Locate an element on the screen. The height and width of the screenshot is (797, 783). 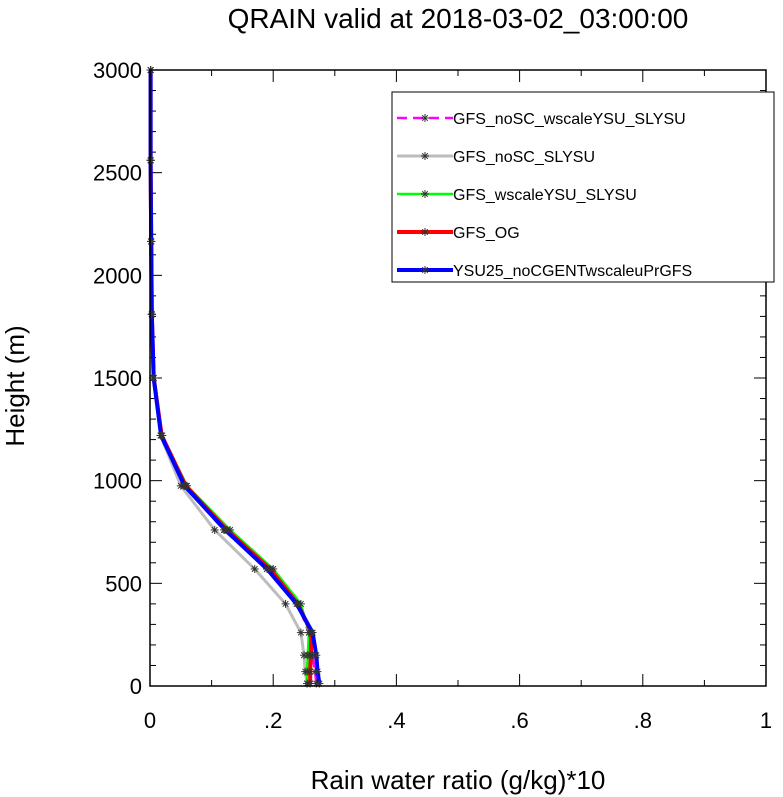
legend-item: GFS_OG is located at coordinates (458, 233).